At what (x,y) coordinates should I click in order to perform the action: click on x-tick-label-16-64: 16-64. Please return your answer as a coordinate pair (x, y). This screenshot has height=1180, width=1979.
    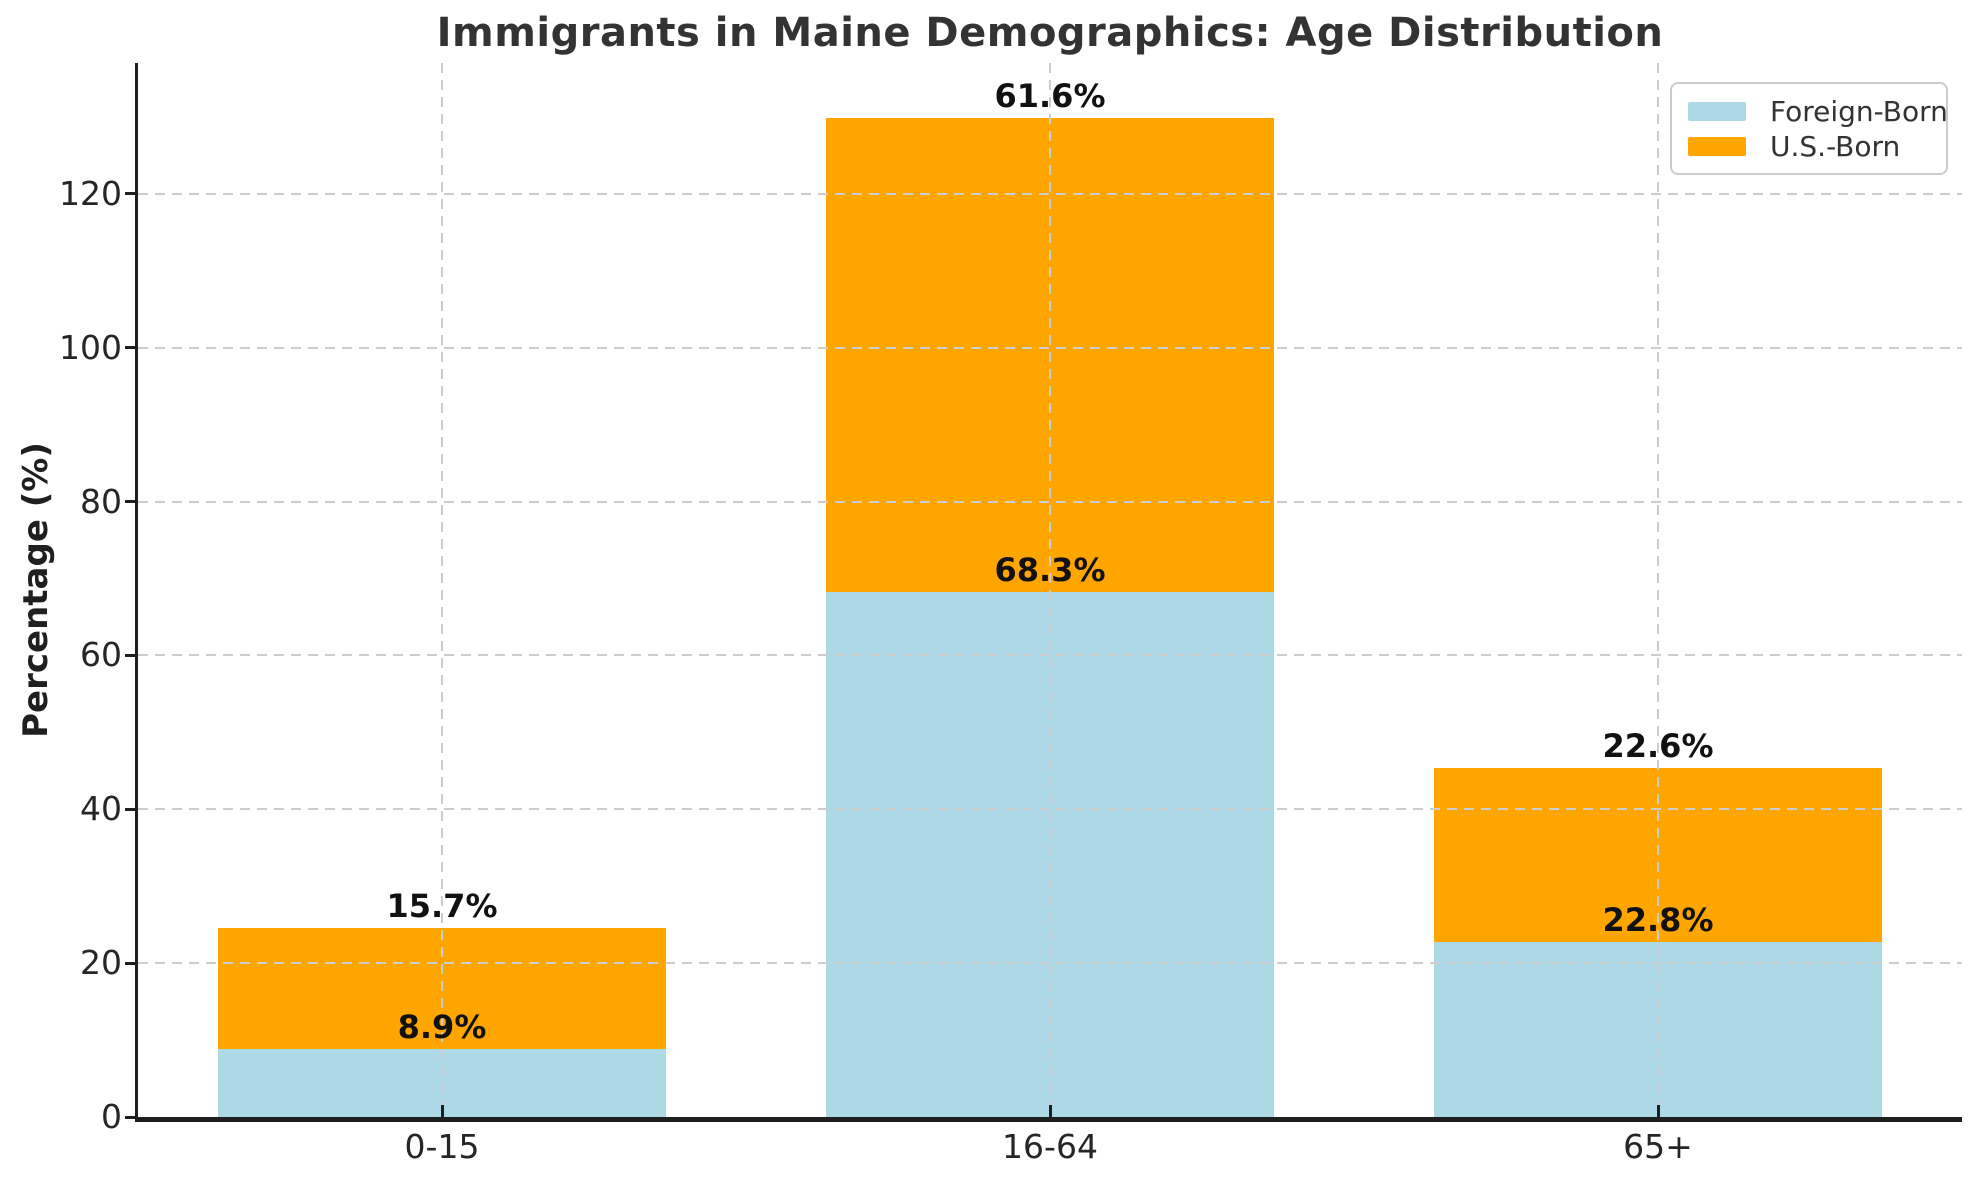
    Looking at the image, I should click on (1050, 1146).